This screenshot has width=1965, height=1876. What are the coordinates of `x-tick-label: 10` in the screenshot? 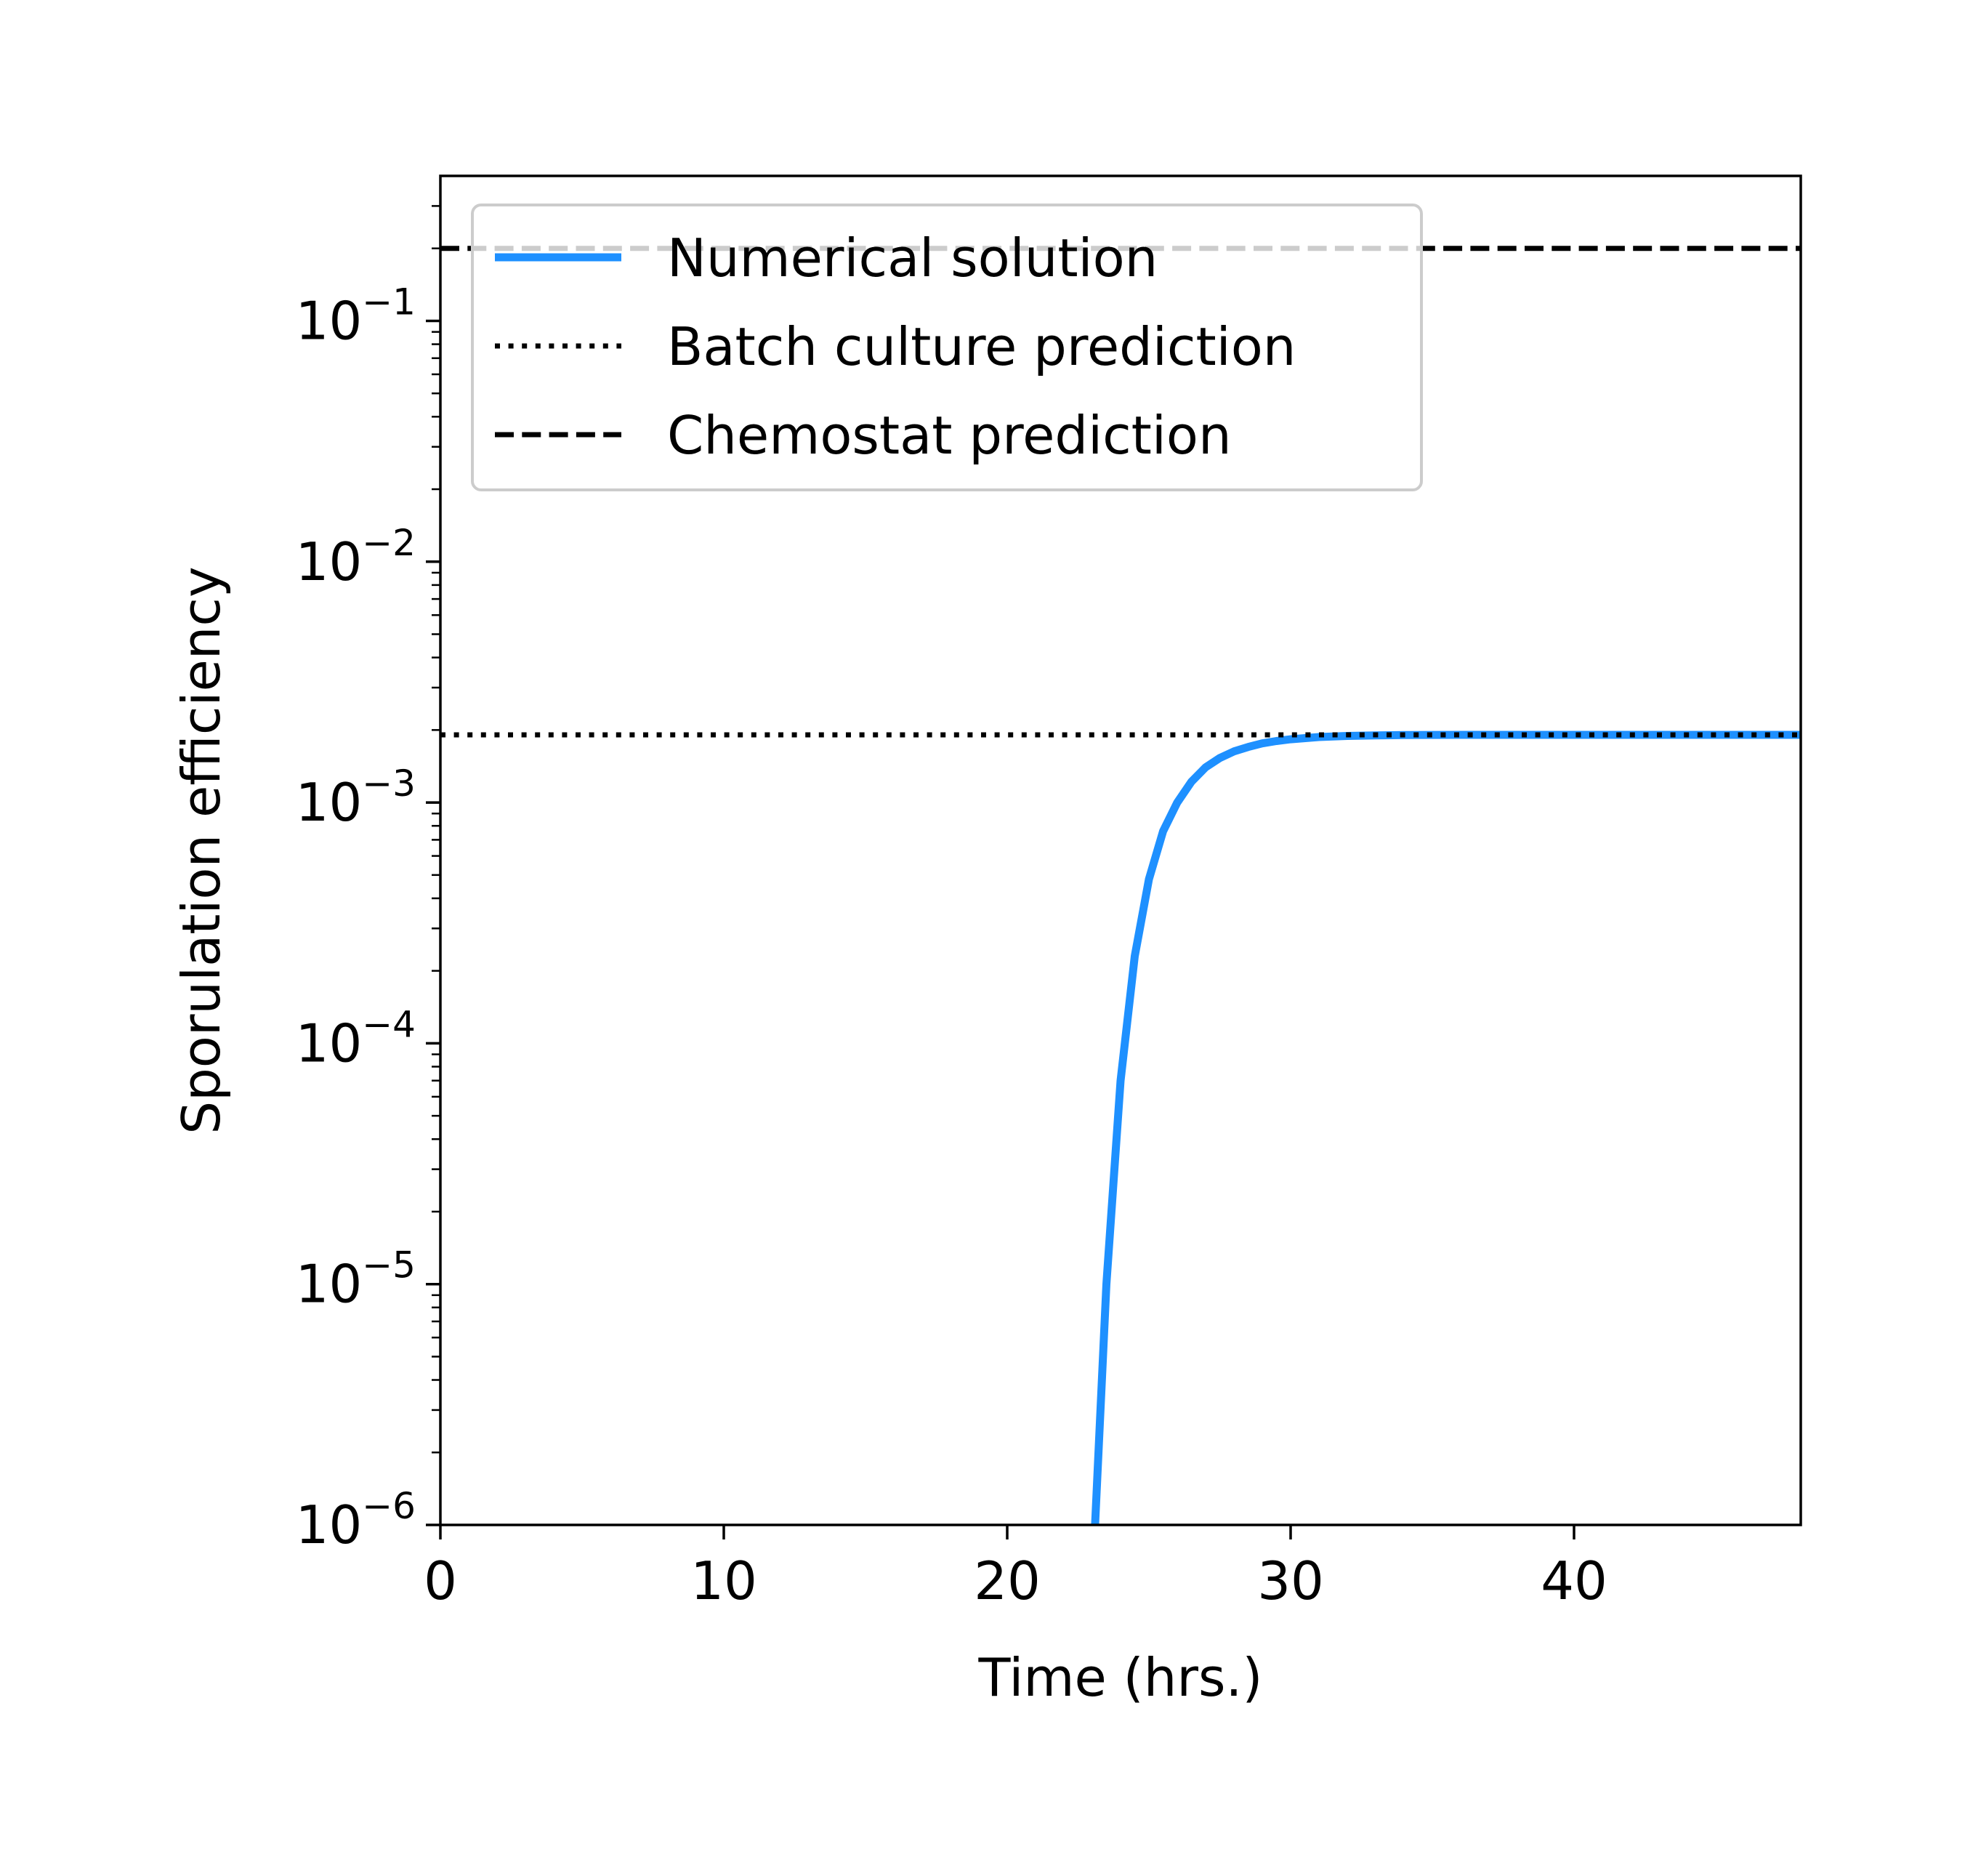 It's located at (723, 1580).